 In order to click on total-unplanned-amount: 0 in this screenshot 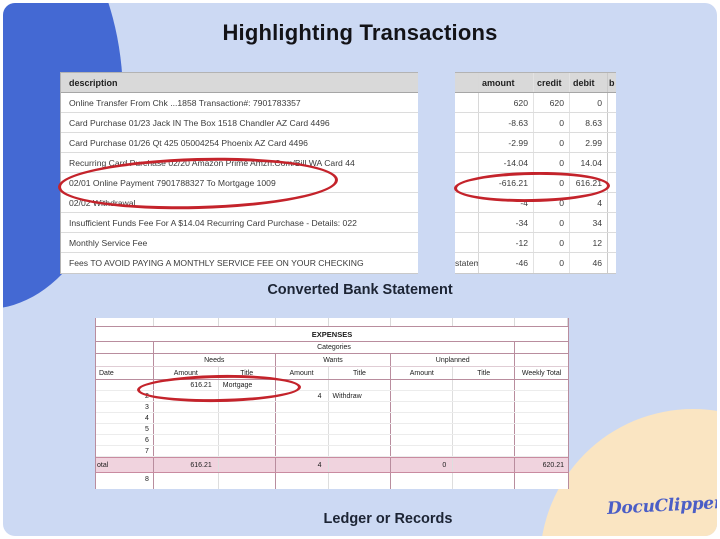, I will do `click(422, 465)`.